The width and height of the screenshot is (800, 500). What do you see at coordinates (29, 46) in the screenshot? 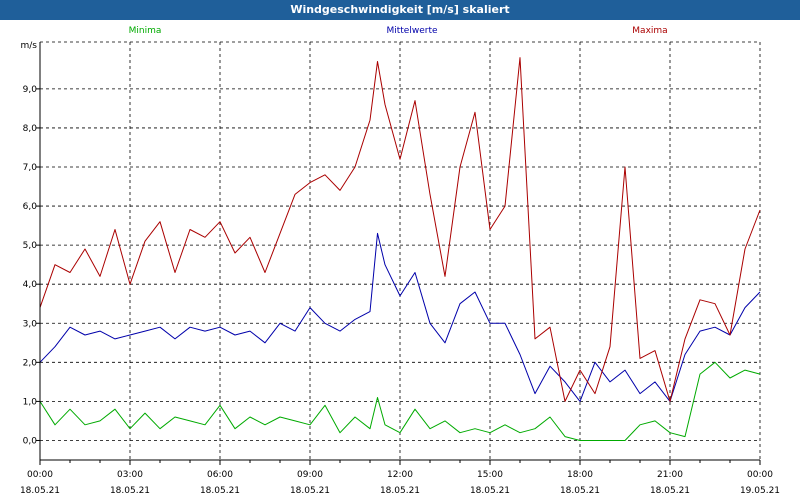
I see `y-axis-unit: m/s` at bounding box center [29, 46].